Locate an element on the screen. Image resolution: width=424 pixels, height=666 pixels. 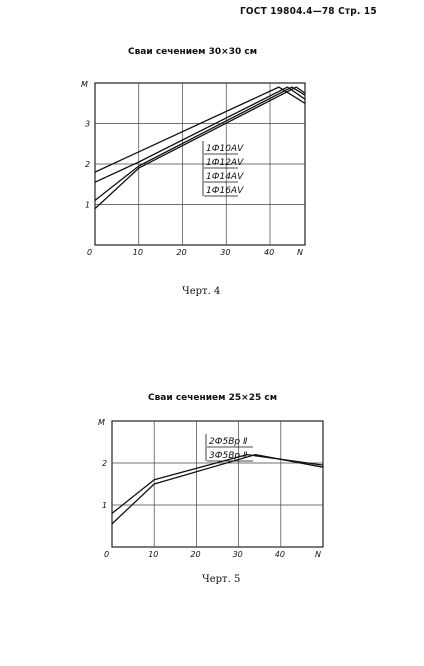
chart-2-title: Сваи сечением 25×25 см is located at coordinates (213, 398).